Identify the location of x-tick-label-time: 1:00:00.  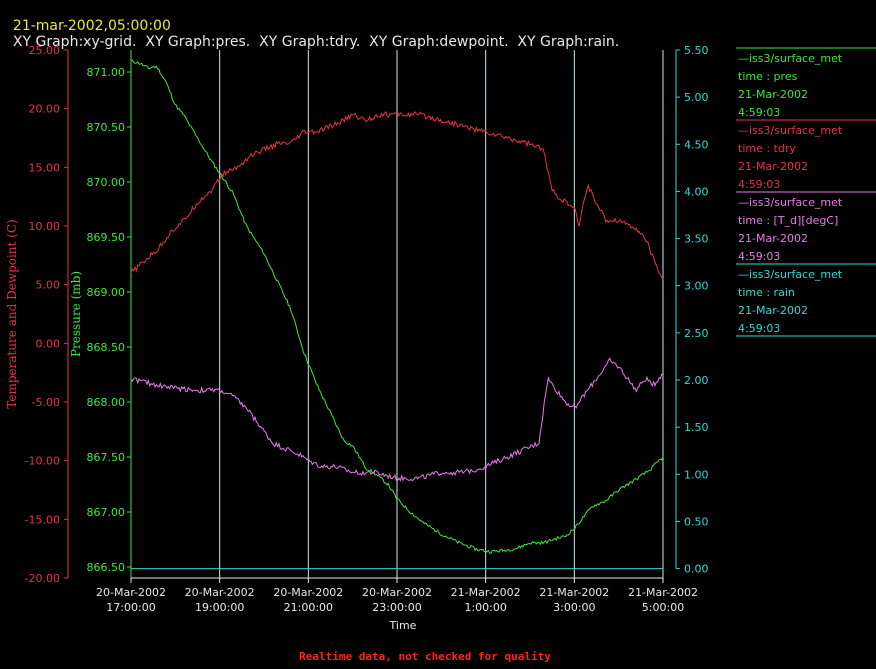
(485, 607).